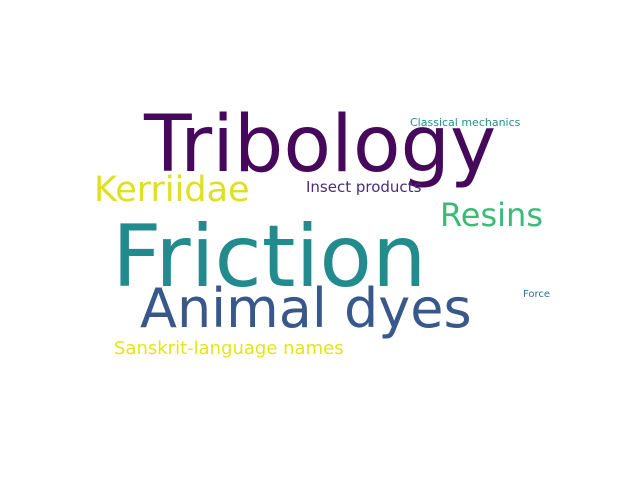  Describe the element at coordinates (364, 187) in the screenshot. I see `word-insect-products: Insect products` at that location.